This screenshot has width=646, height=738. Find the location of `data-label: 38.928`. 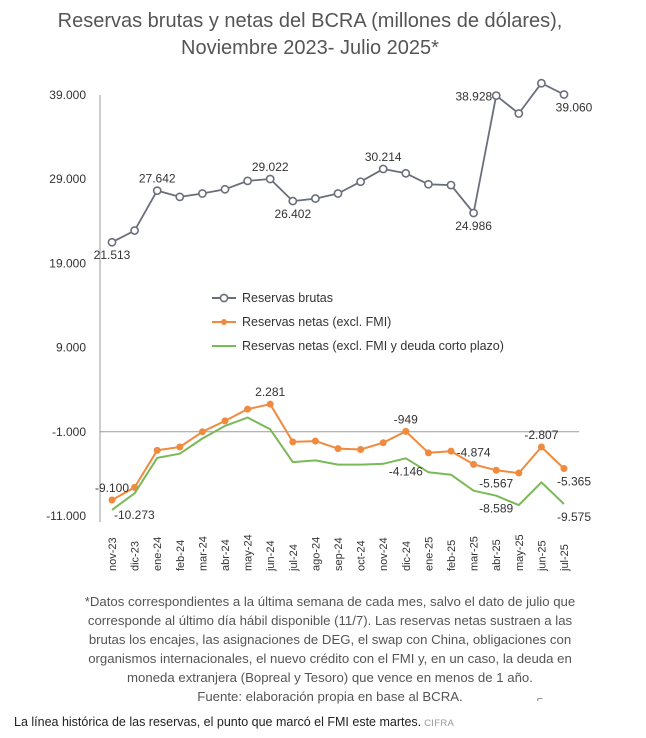

data-label: 38.928 is located at coordinates (473, 97).